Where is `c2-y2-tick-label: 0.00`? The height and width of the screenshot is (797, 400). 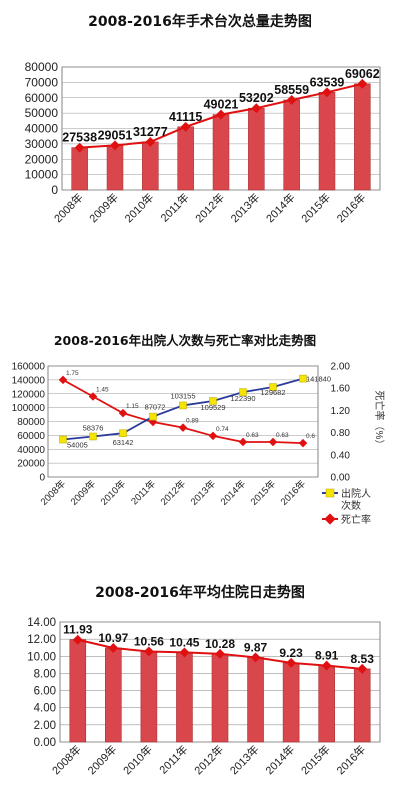 c2-y2-tick-label: 0.00 is located at coordinates (341, 478).